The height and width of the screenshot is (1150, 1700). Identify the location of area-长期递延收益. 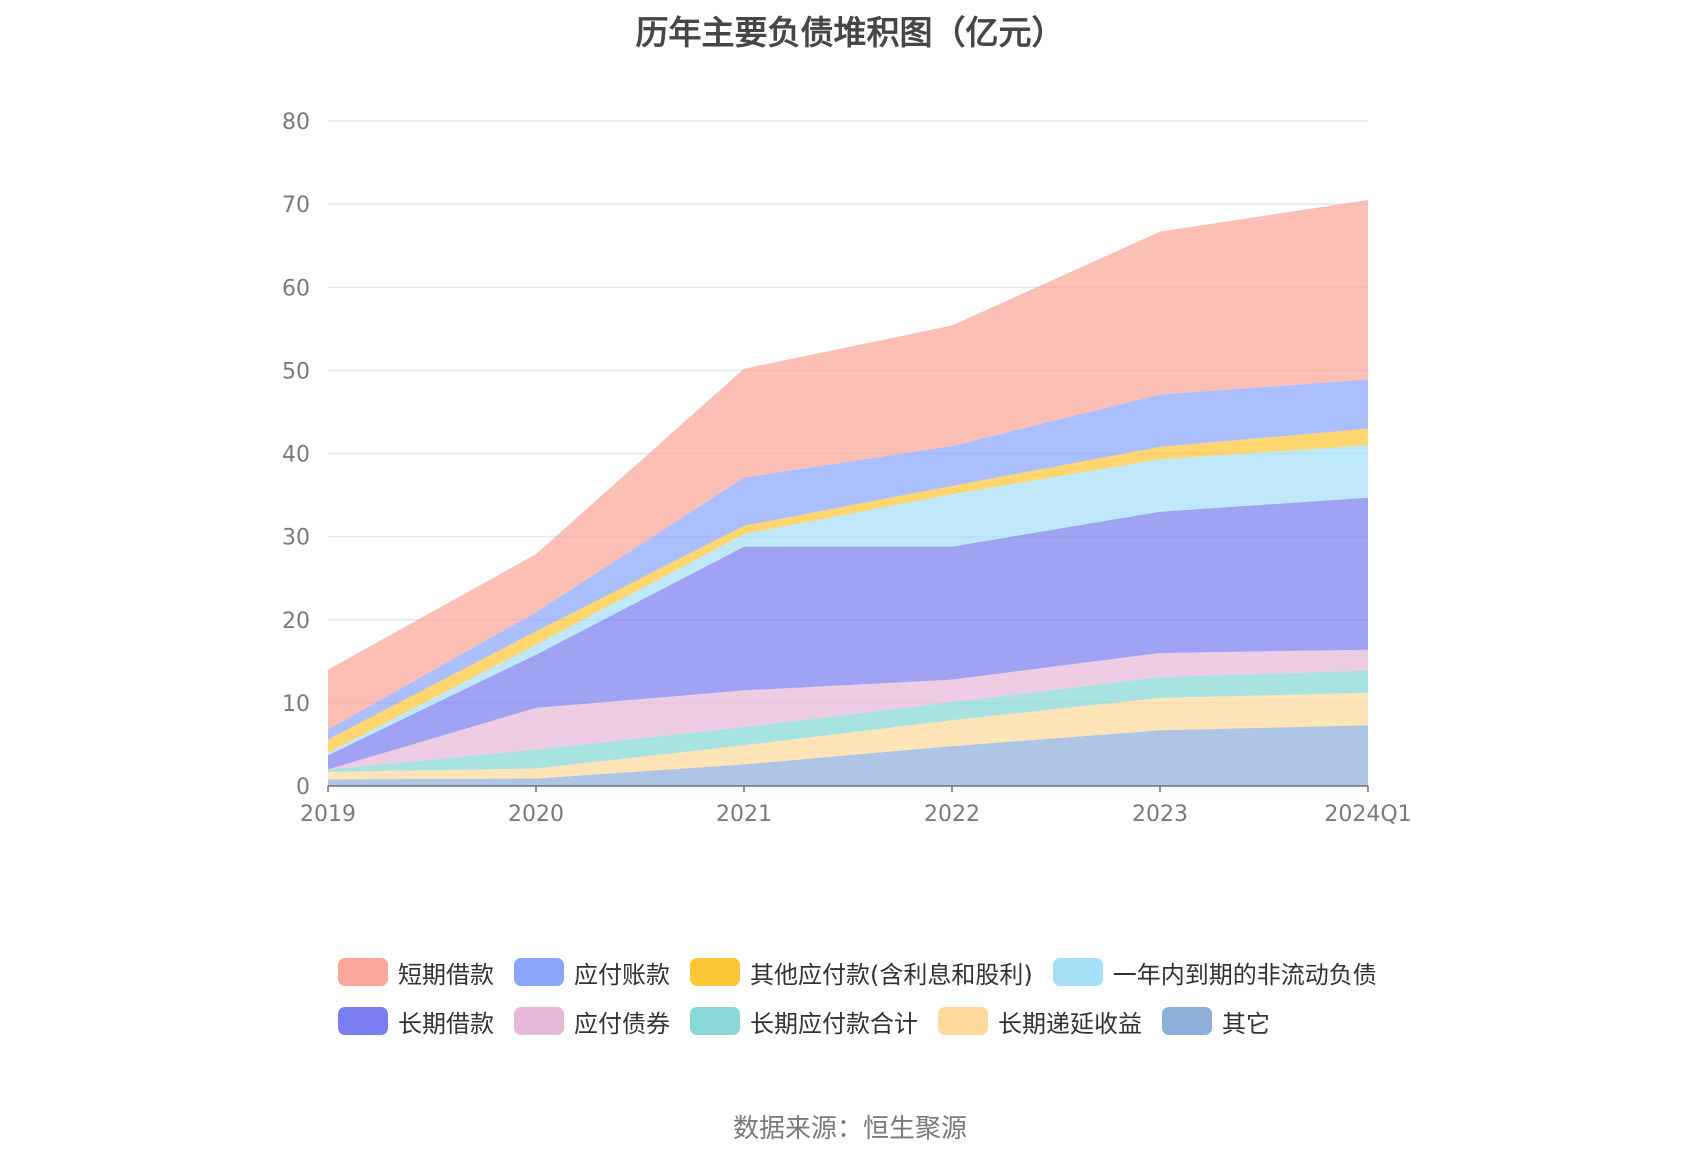
(848, 736).